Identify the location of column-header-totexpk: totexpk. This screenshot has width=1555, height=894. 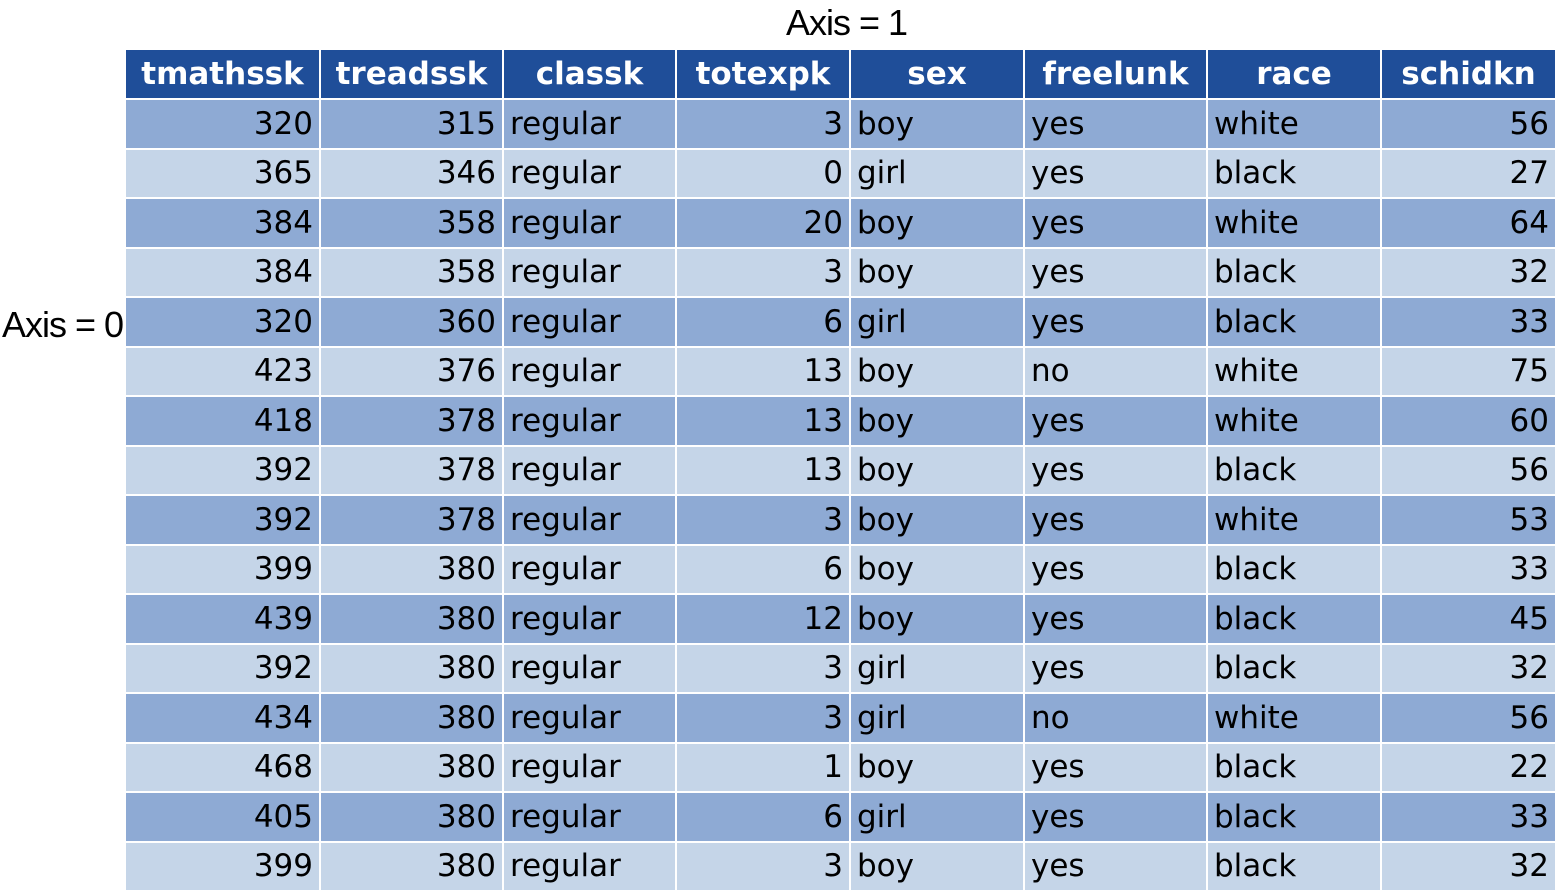
(763, 74).